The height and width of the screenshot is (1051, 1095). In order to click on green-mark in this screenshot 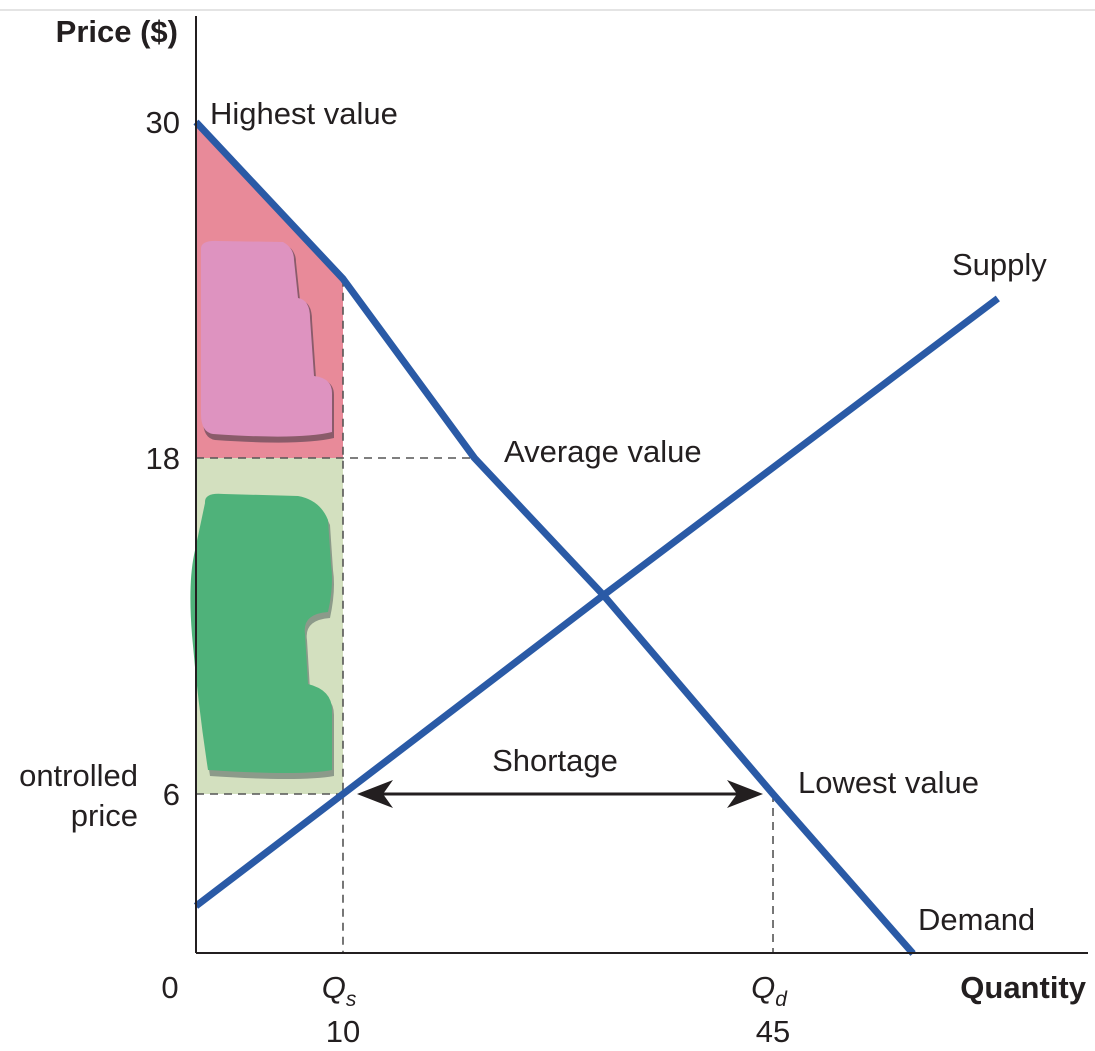, I will do `click(261, 633)`.